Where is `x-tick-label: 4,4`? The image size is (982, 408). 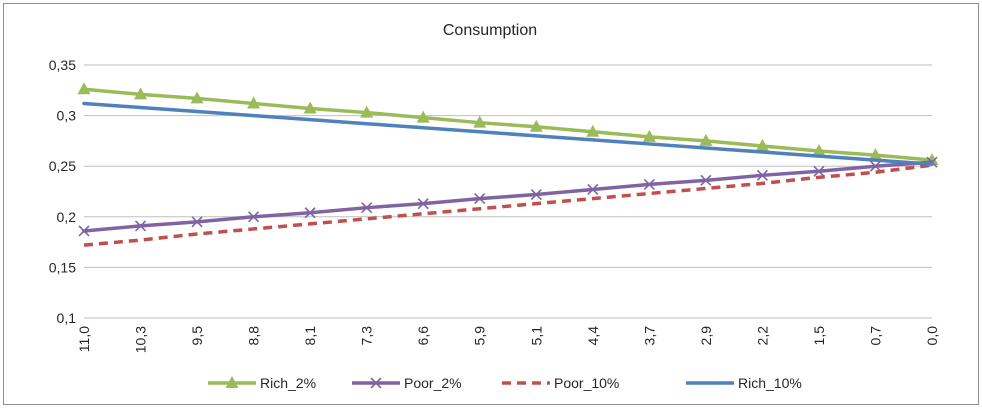
x-tick-label: 4,4 is located at coordinates (593, 336).